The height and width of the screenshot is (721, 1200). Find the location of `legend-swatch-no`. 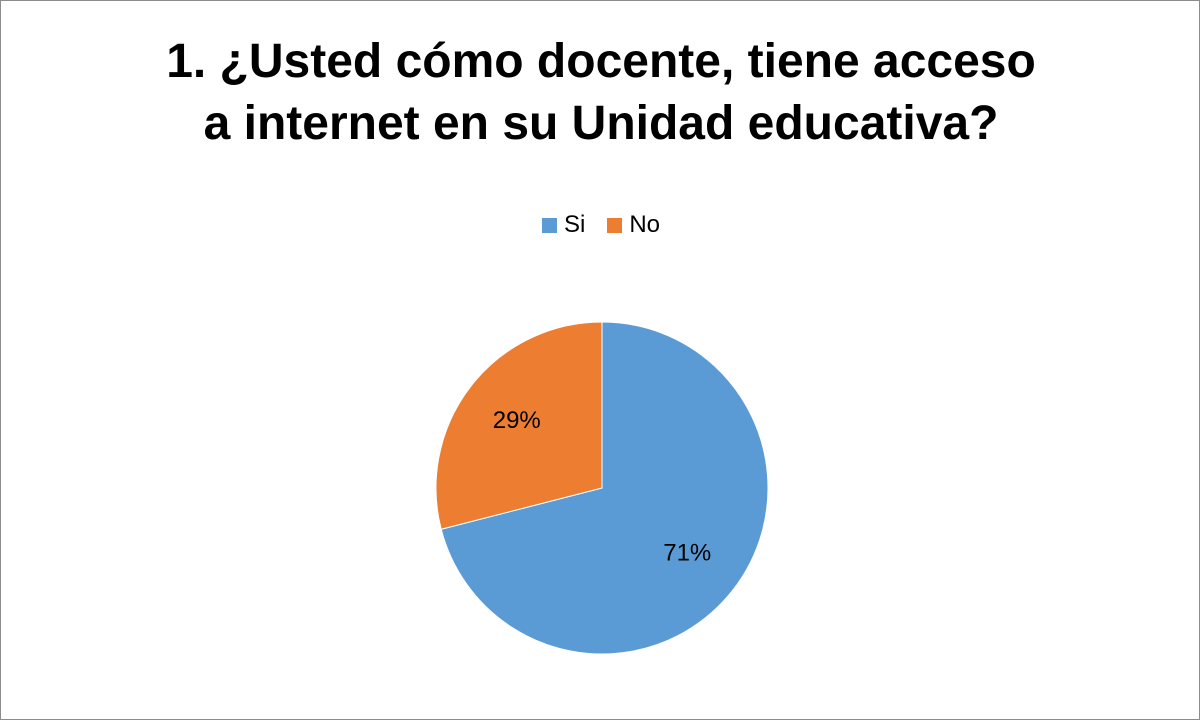

legend-swatch-no is located at coordinates (615, 225).